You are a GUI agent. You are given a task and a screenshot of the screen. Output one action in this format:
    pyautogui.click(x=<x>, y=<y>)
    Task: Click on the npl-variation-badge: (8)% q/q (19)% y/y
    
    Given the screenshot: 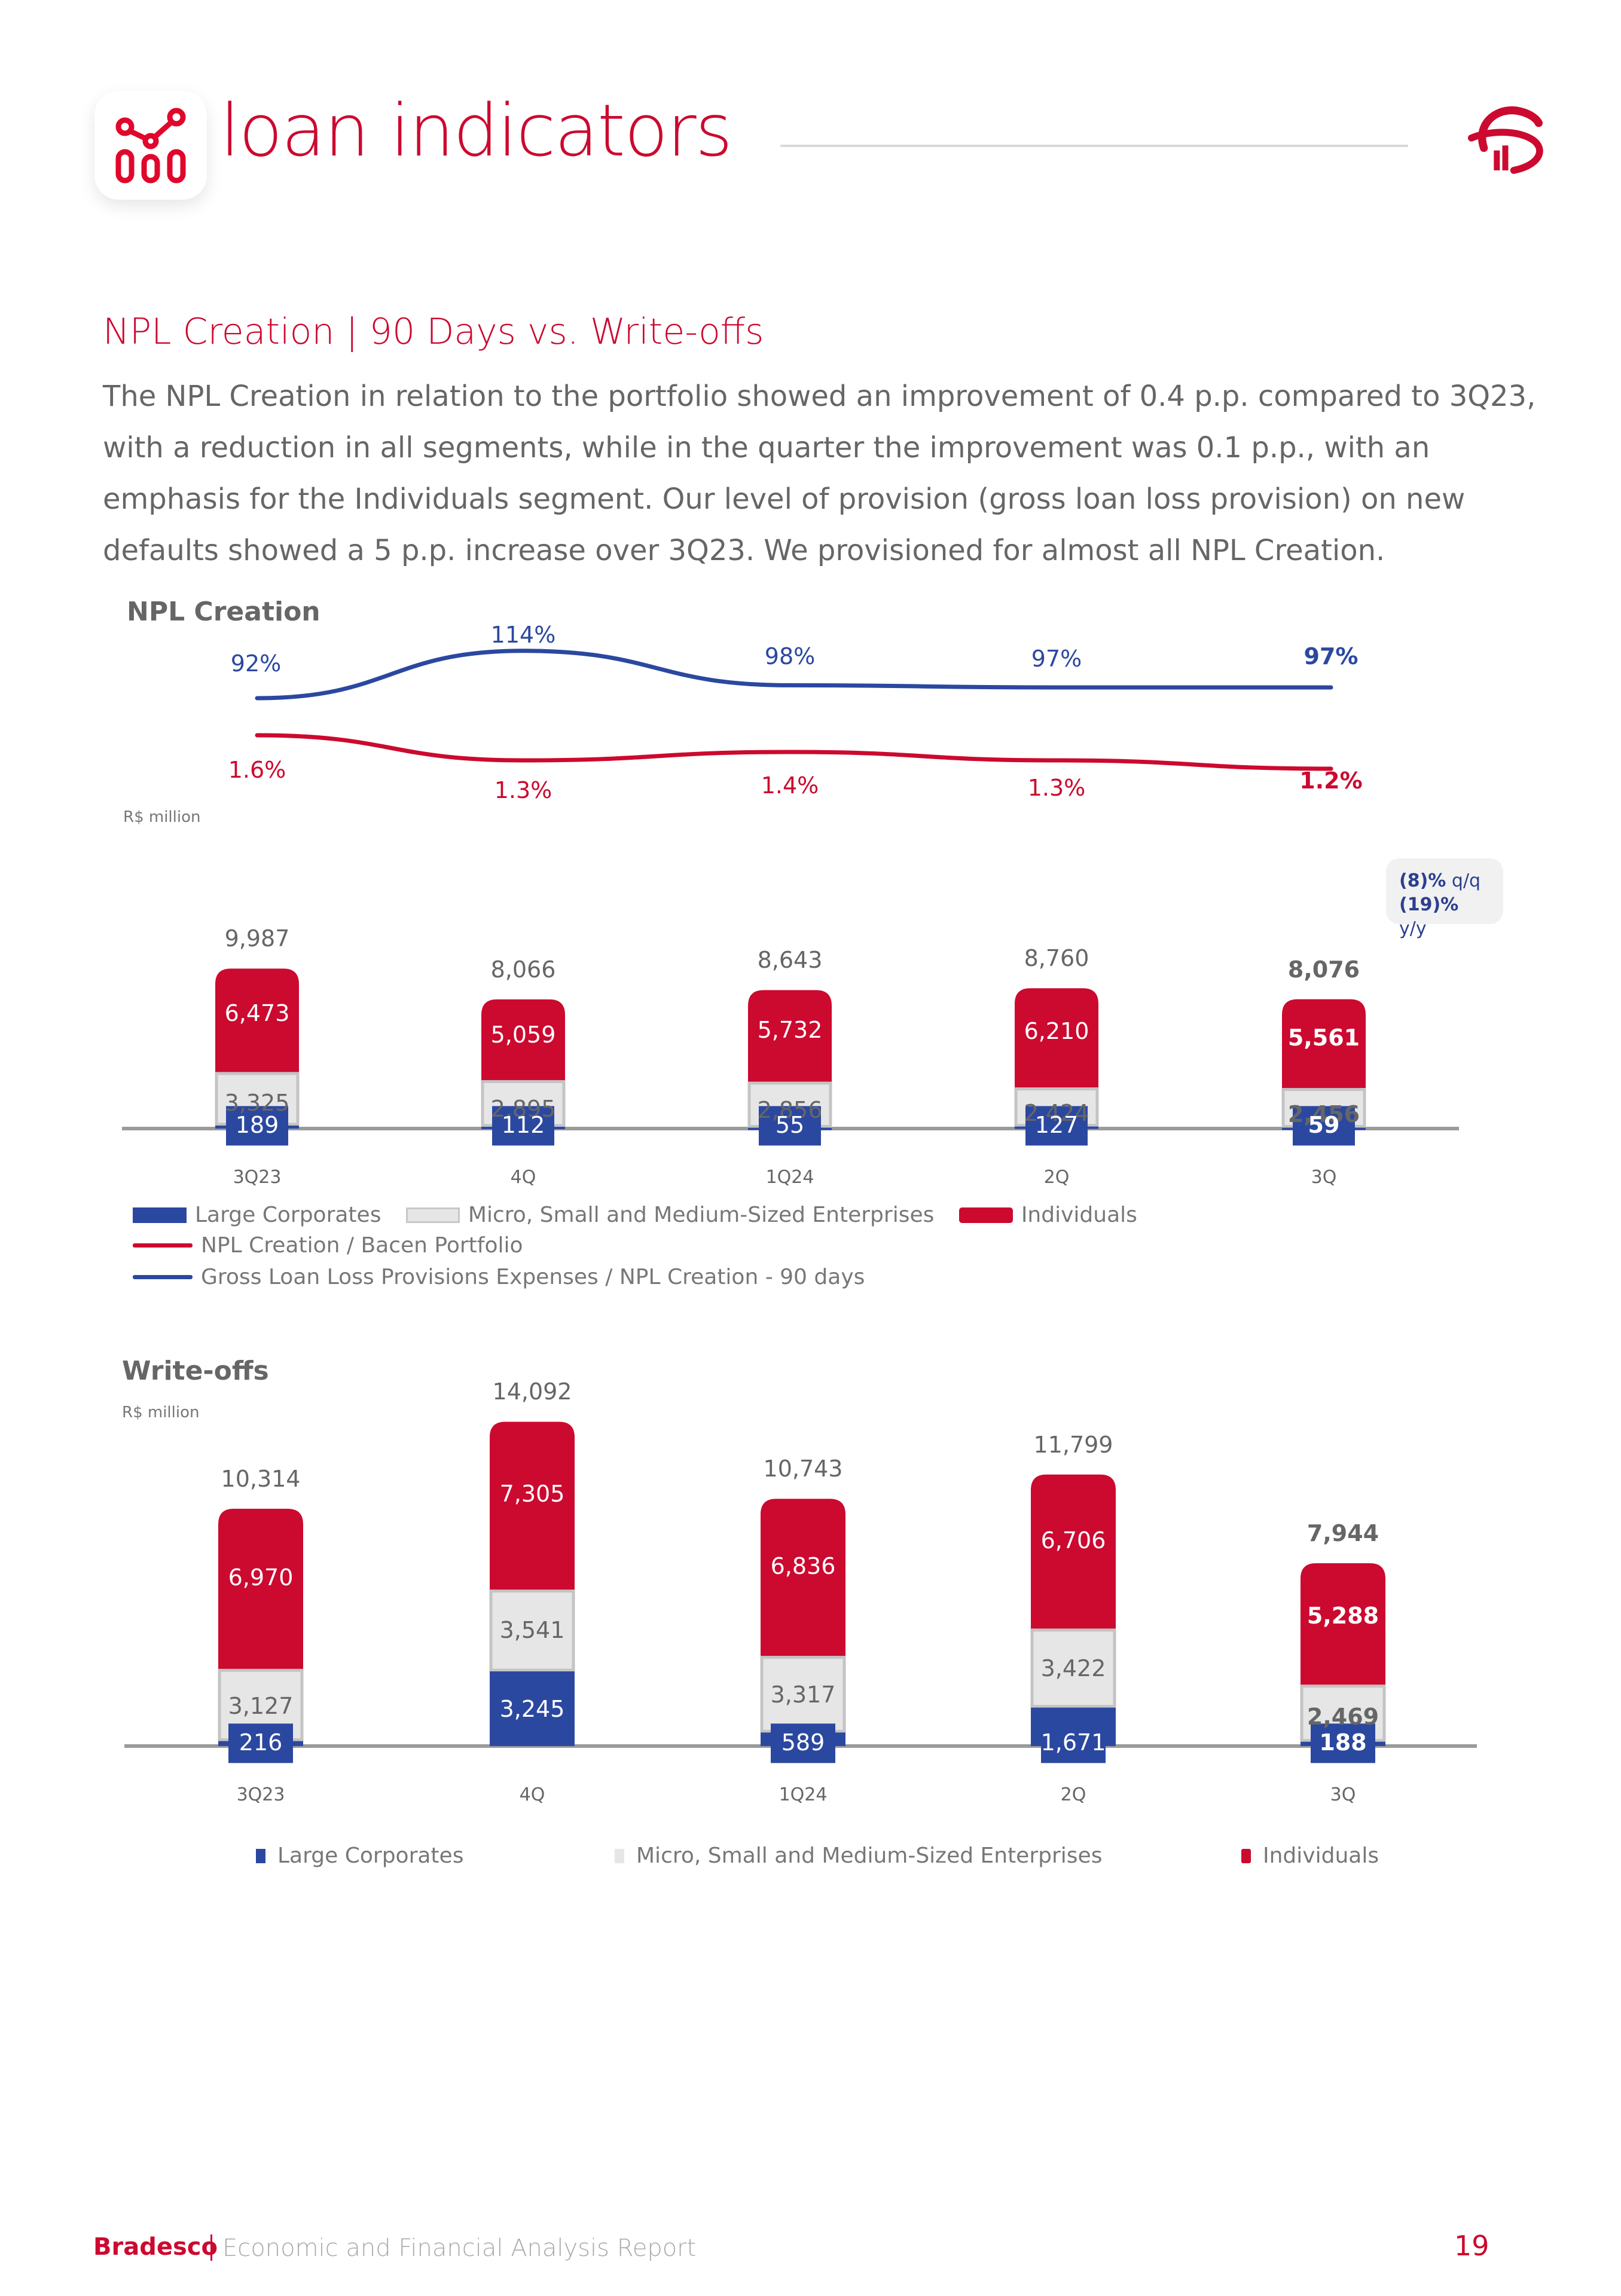 What is the action you would take?
    pyautogui.click(x=1444, y=899)
    